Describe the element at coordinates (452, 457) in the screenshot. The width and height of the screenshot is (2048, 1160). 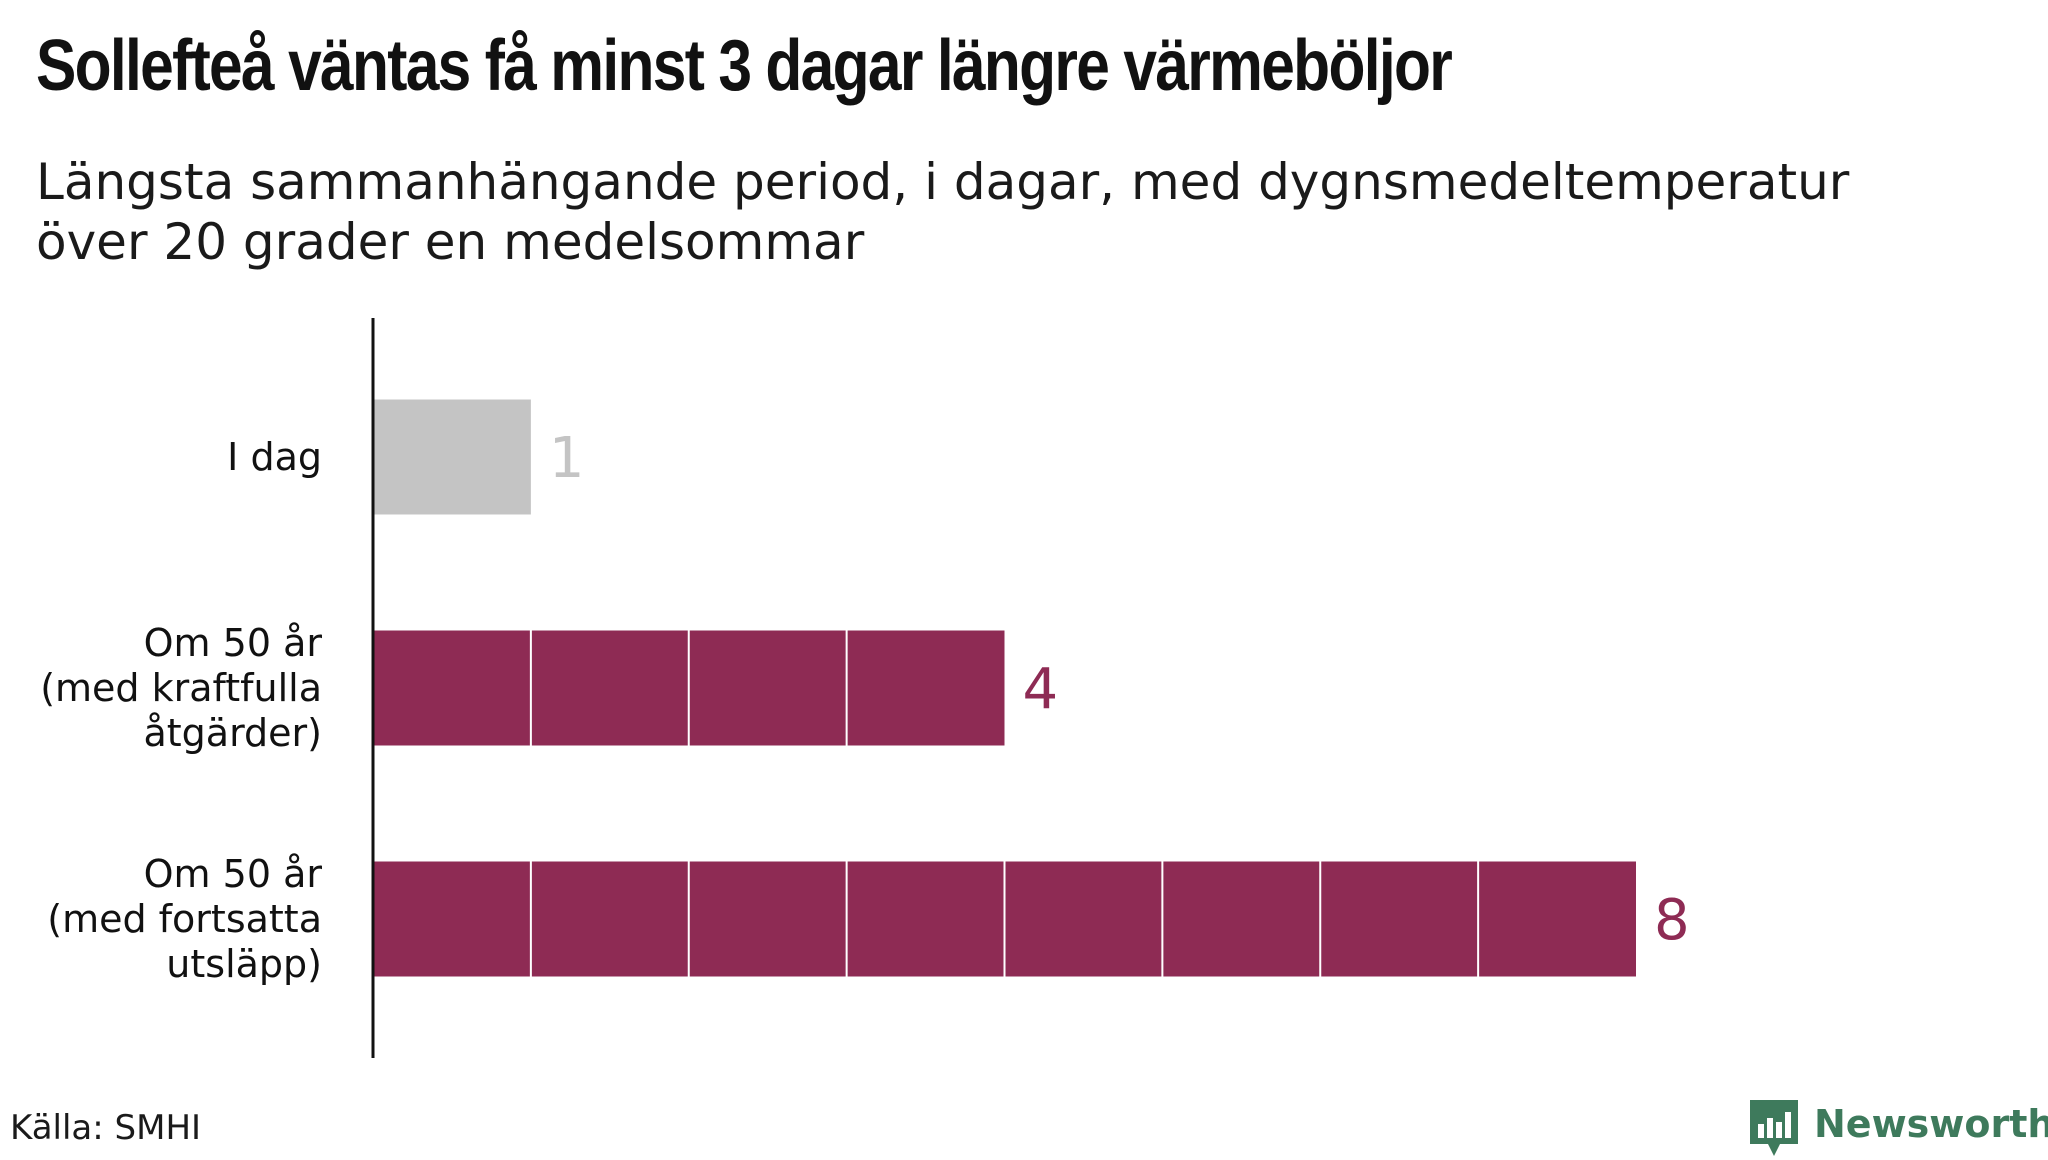
I see `bar` at that location.